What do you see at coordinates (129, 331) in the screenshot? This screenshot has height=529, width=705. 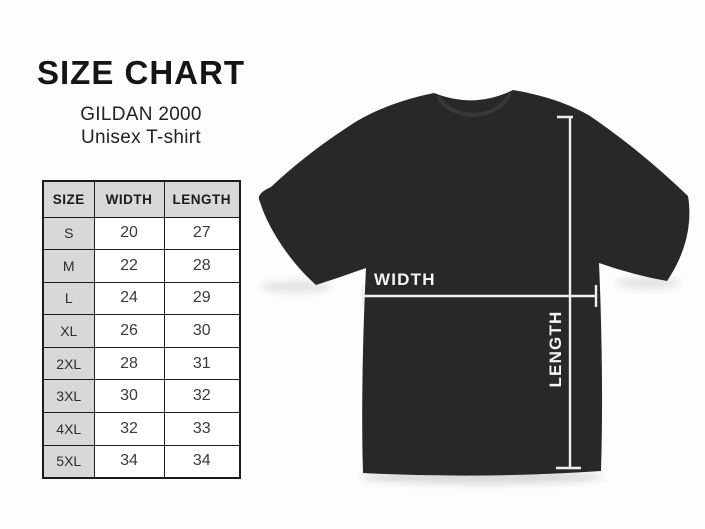 I see `width-cell: 26` at bounding box center [129, 331].